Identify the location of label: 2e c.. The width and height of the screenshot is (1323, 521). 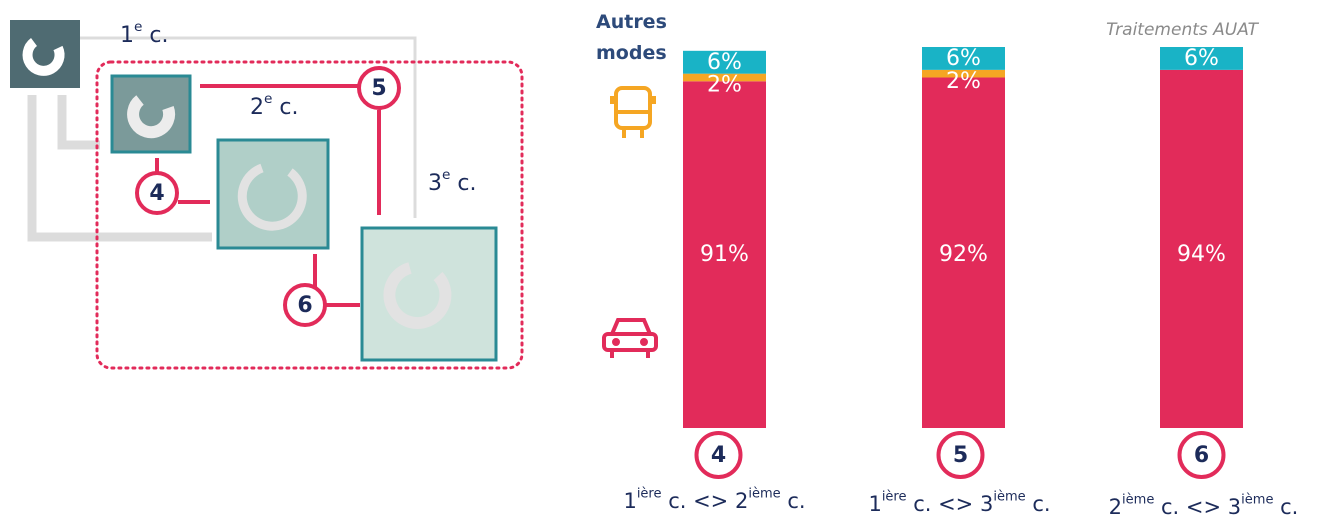
(274, 105).